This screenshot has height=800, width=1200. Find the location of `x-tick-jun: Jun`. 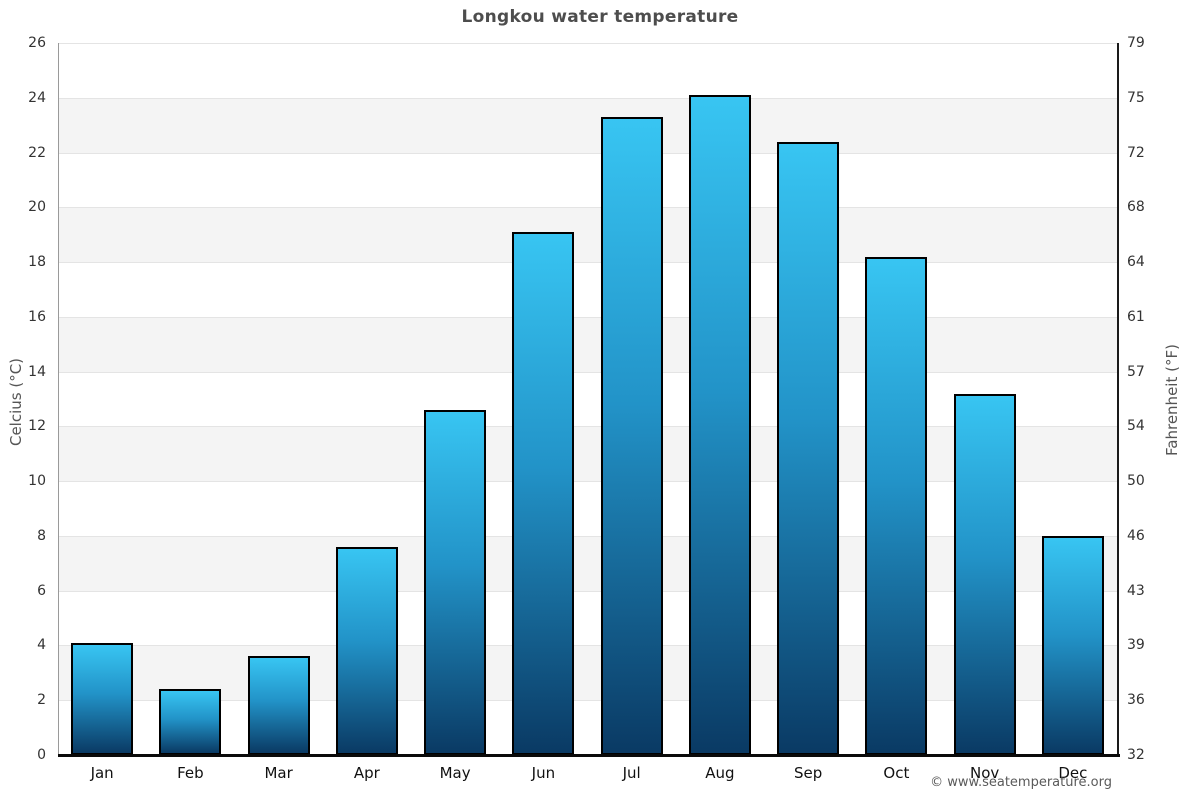

x-tick-jun: Jun is located at coordinates (543, 773).